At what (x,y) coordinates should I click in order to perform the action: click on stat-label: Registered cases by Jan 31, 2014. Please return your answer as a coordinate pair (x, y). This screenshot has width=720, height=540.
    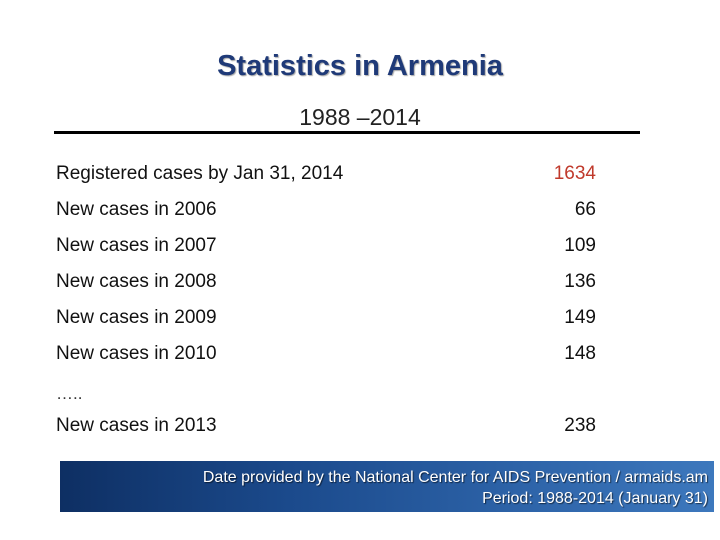
    Looking at the image, I should click on (200, 173).